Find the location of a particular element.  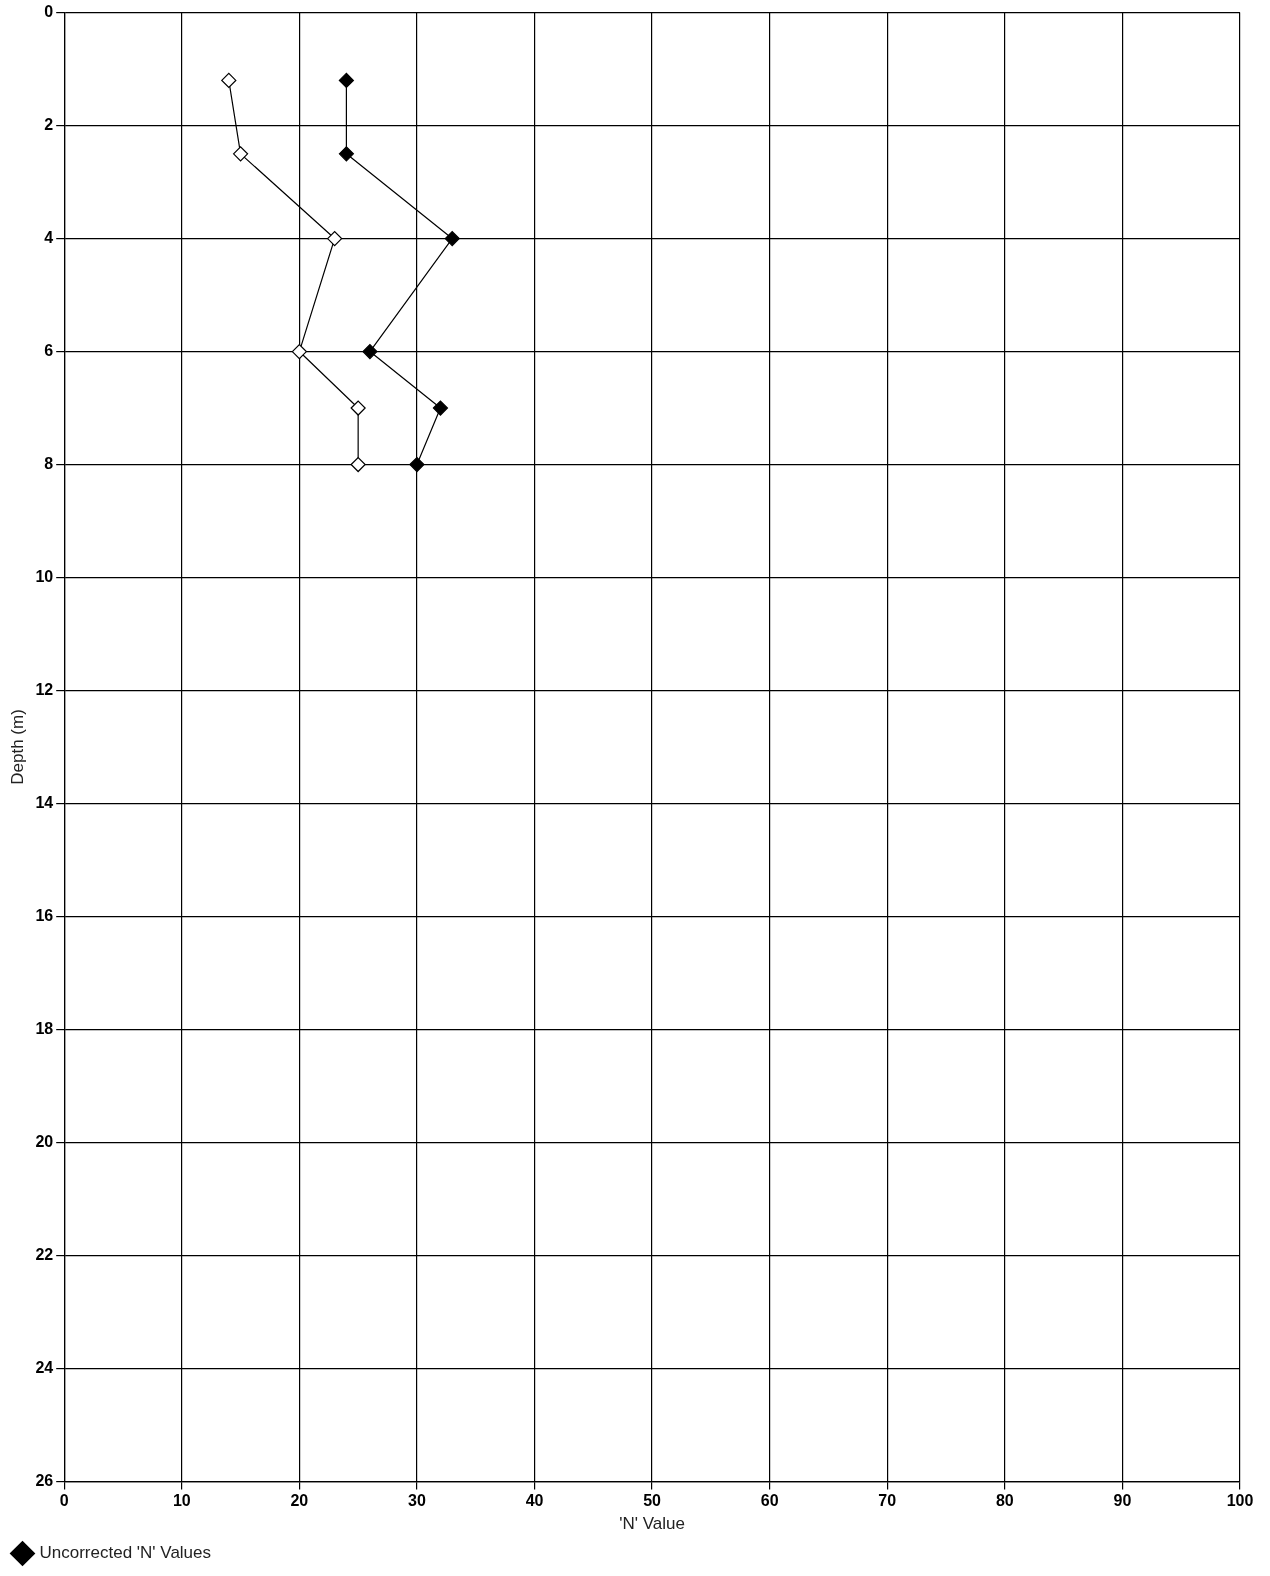

y-tick-label: 4 is located at coordinates (49, 237).